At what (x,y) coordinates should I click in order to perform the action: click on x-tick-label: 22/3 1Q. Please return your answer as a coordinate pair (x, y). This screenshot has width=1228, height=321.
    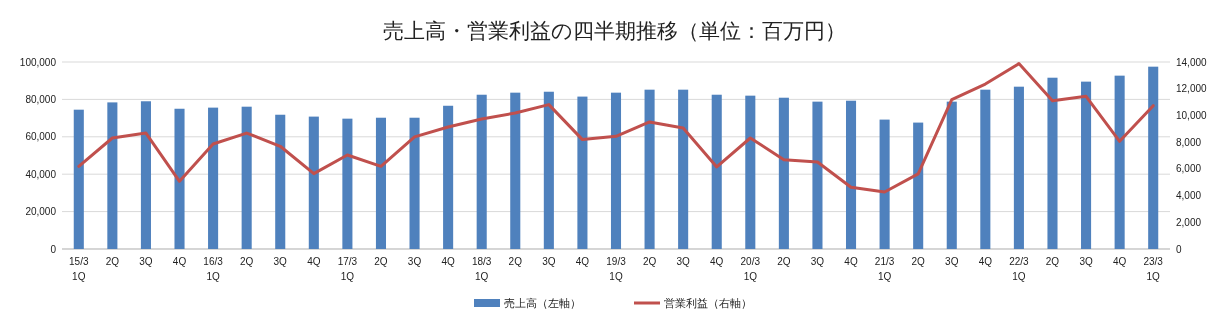
    Looking at the image, I should click on (1019, 269).